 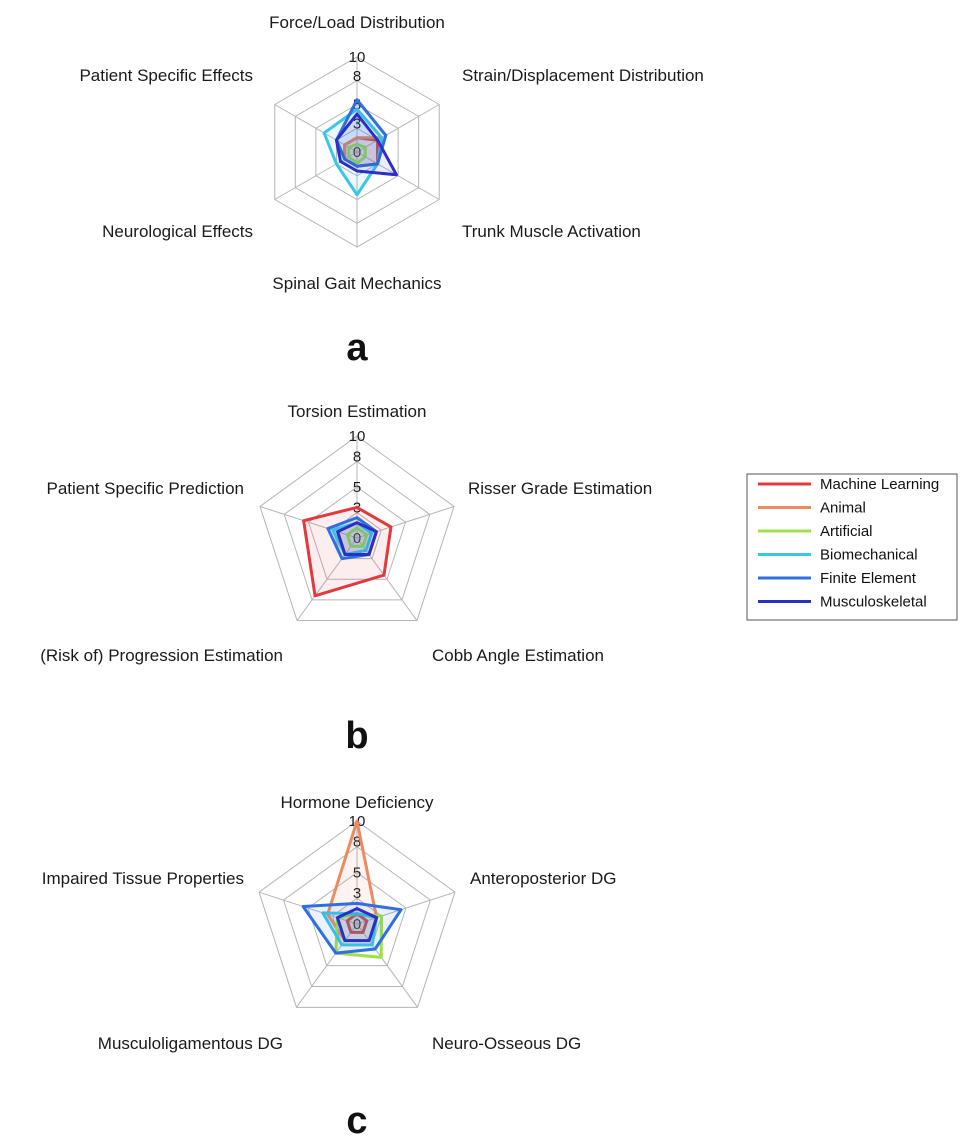 What do you see at coordinates (543, 878) in the screenshot?
I see `axis-label: Anteroposterior DG` at bounding box center [543, 878].